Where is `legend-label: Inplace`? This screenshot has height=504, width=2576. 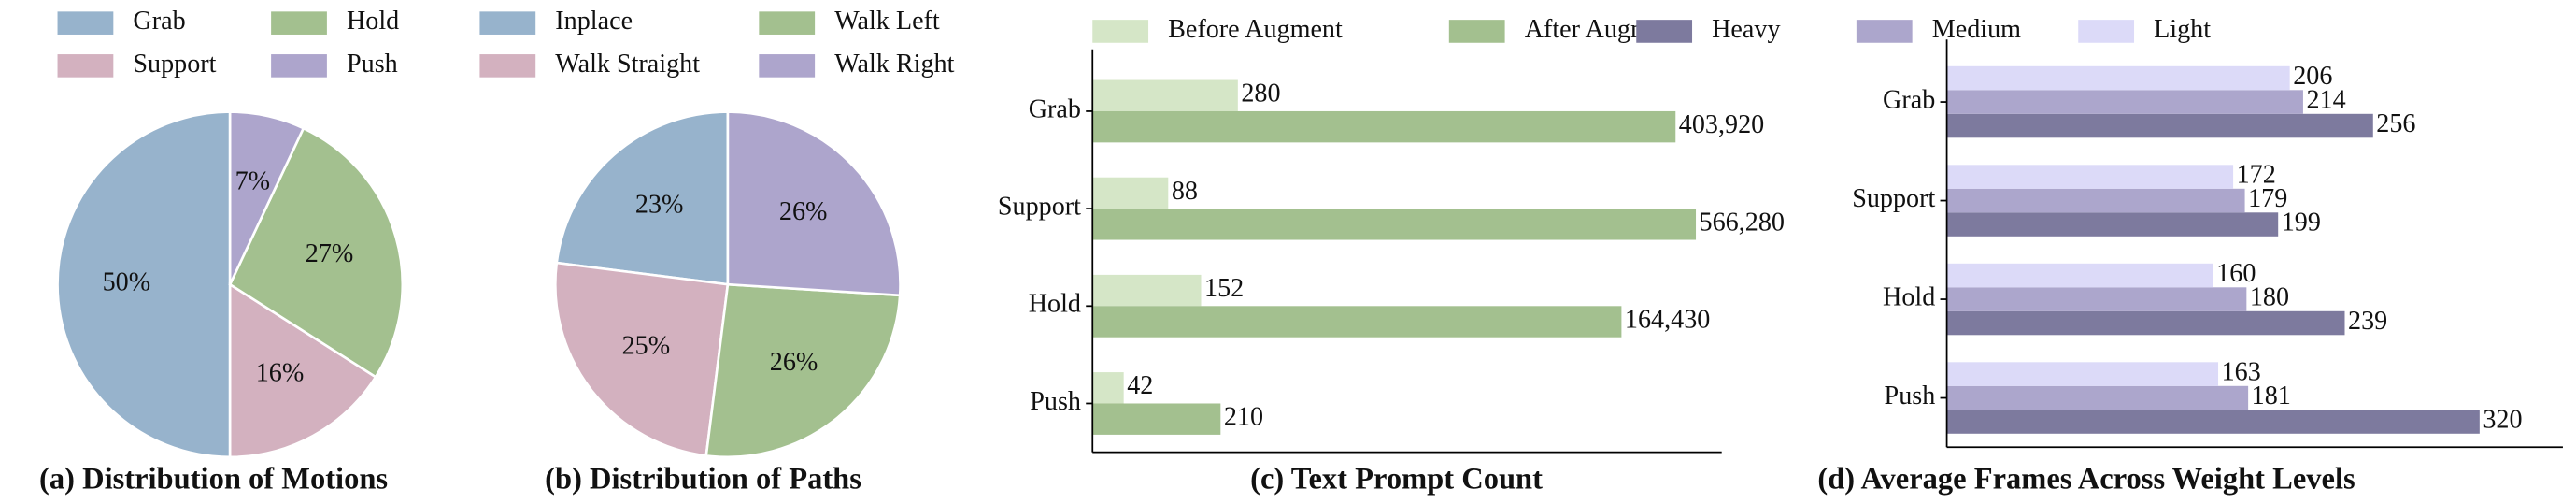
legend-label: Inplace is located at coordinates (594, 21).